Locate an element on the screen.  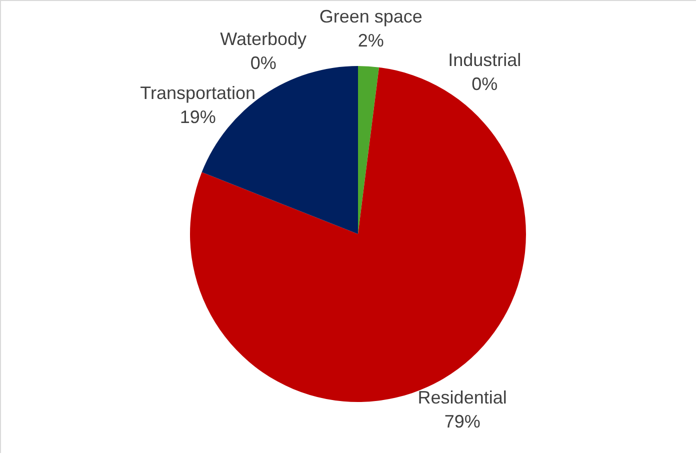
category-label: Waterbody is located at coordinates (263, 39).